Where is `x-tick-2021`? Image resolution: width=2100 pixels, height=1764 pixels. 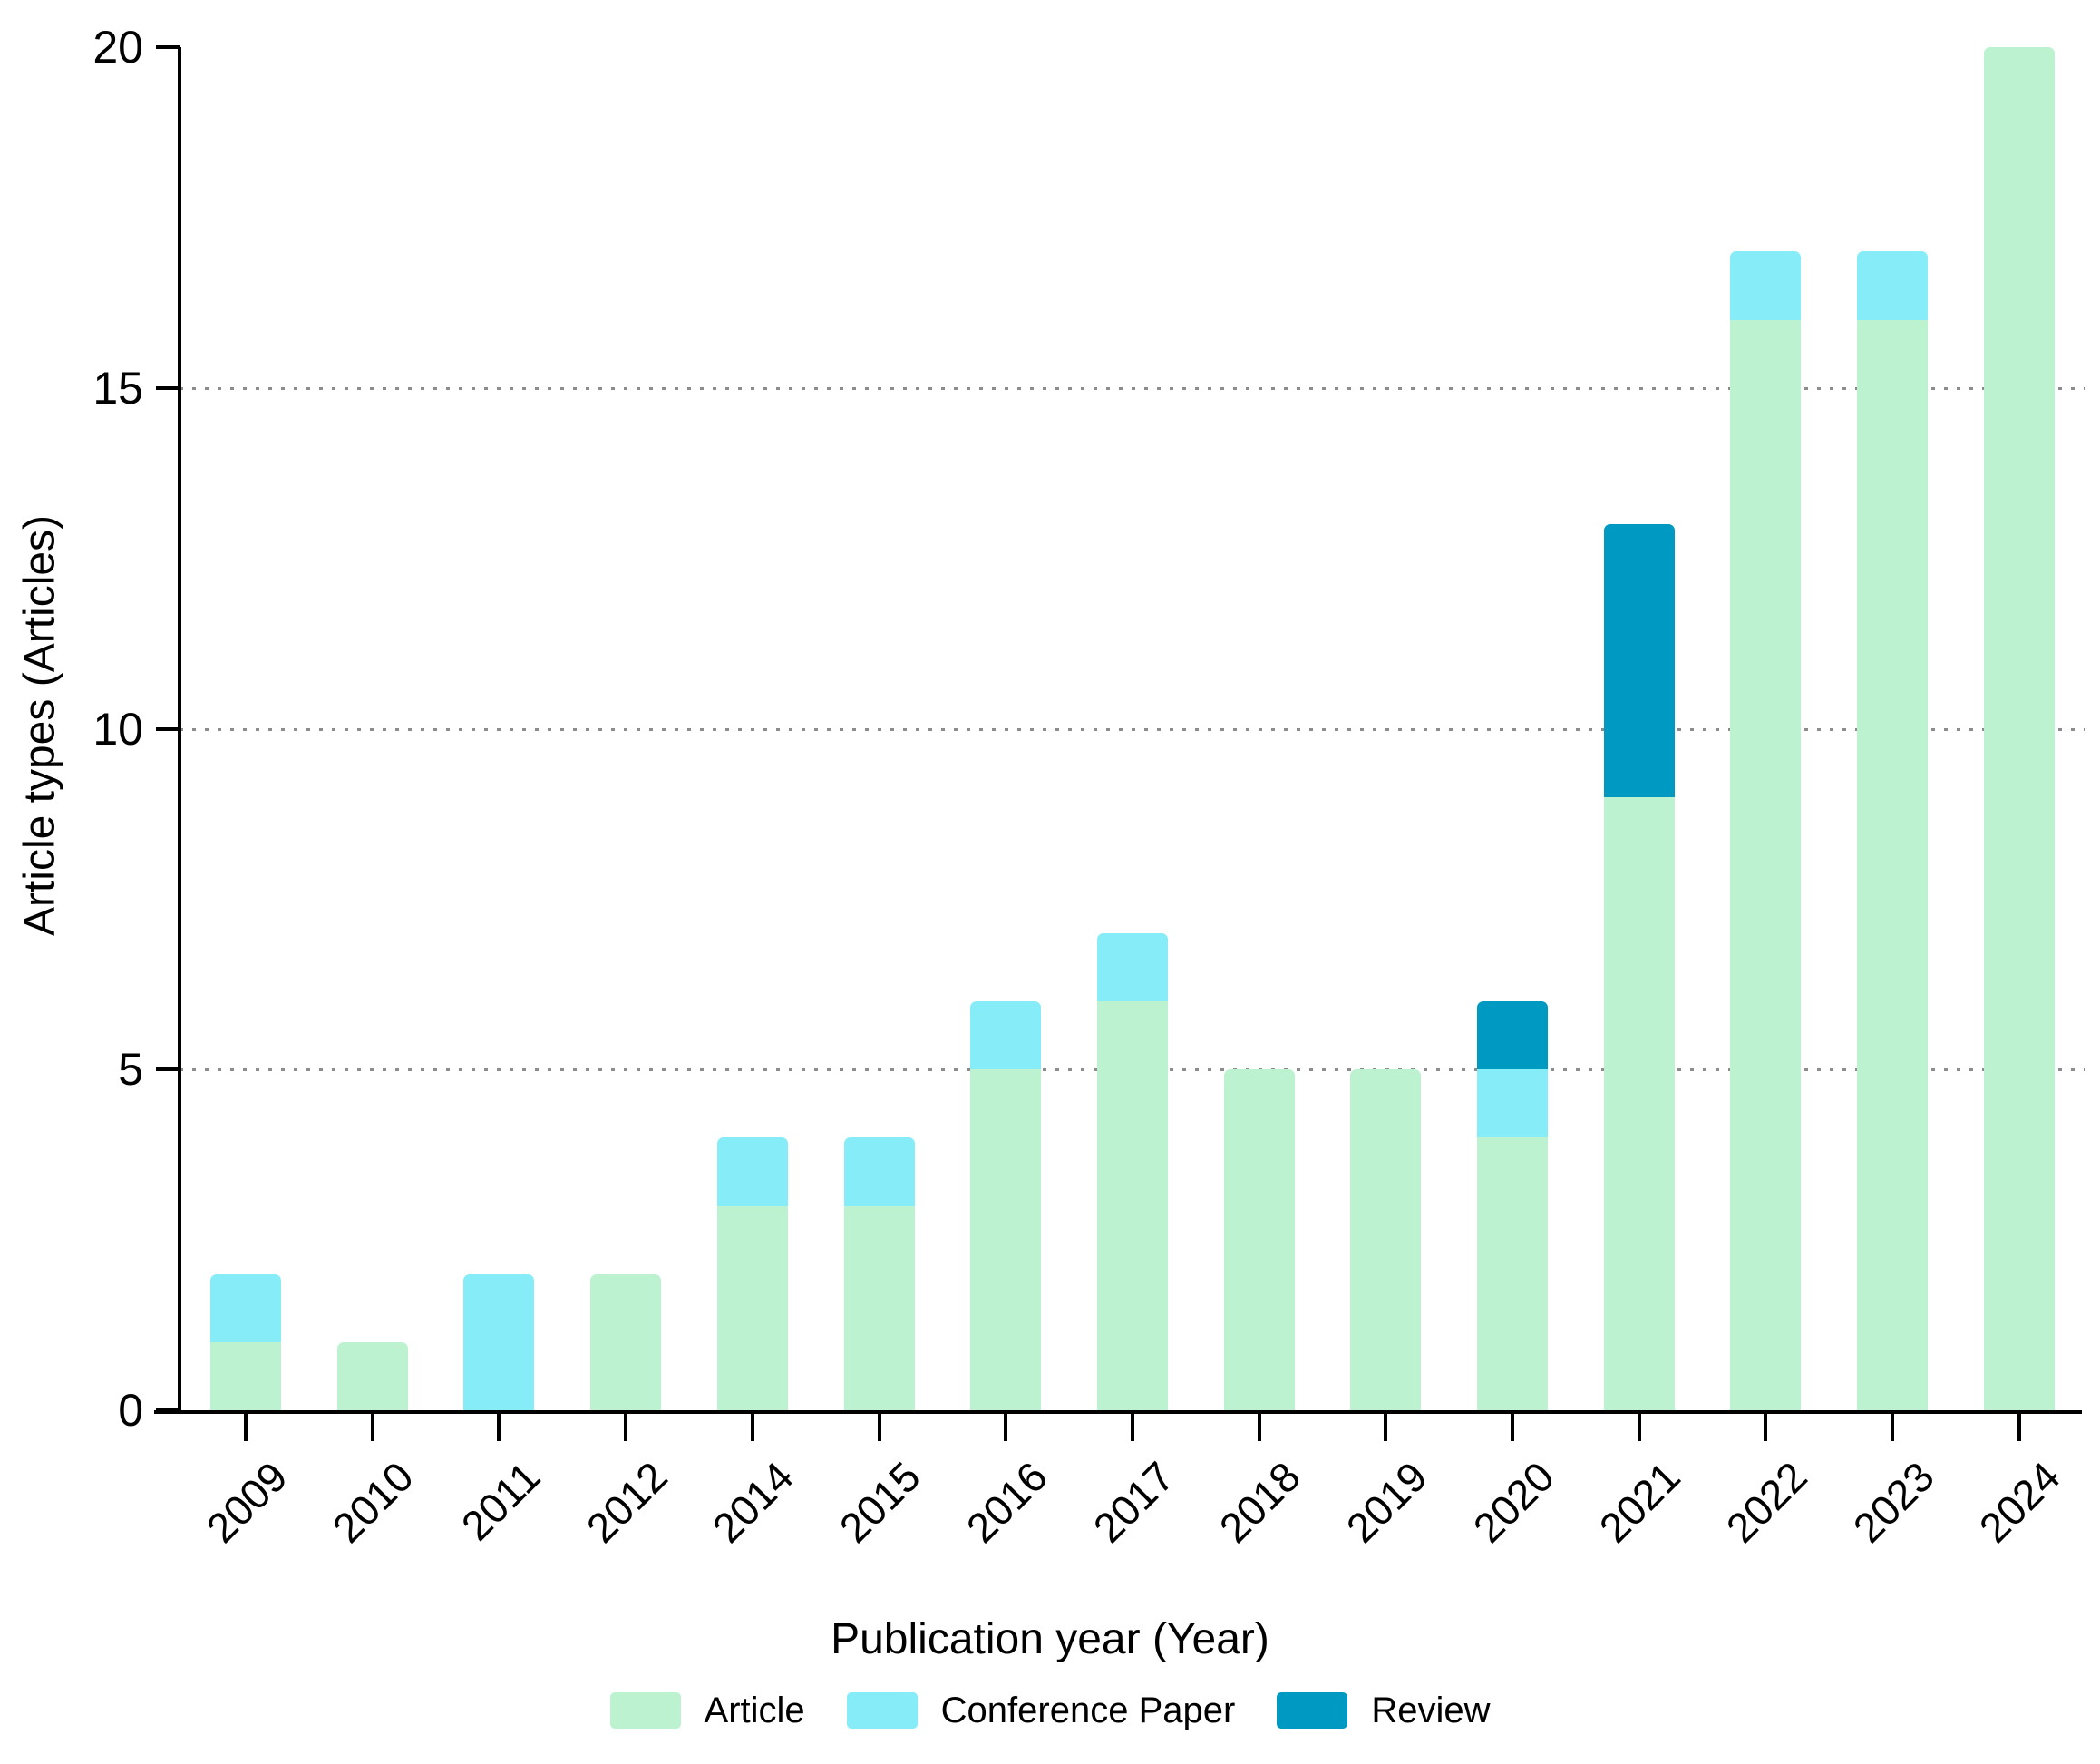
x-tick-2021 is located at coordinates (1639, 1427).